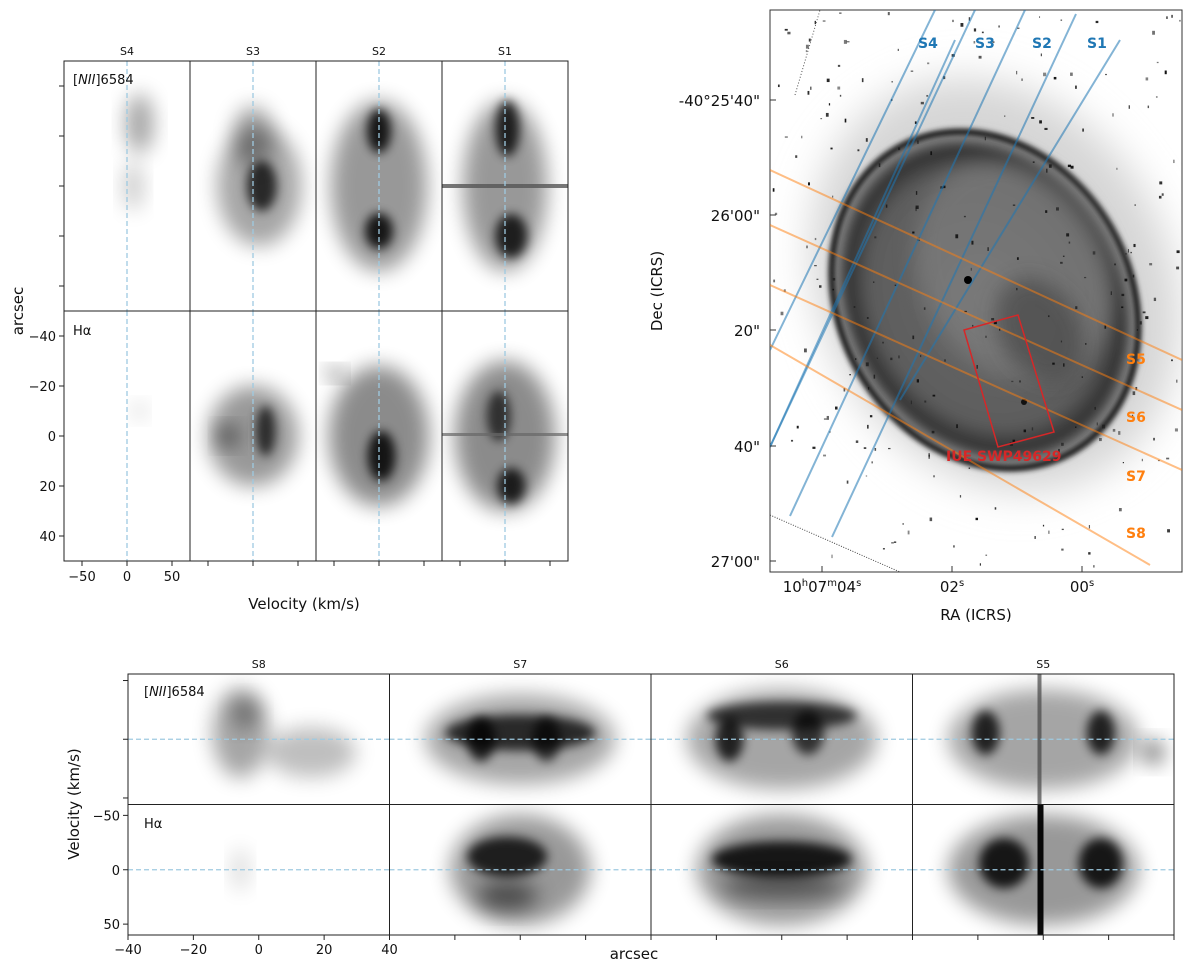  I want to click on dec-tick-3: 20", so click(747, 331).